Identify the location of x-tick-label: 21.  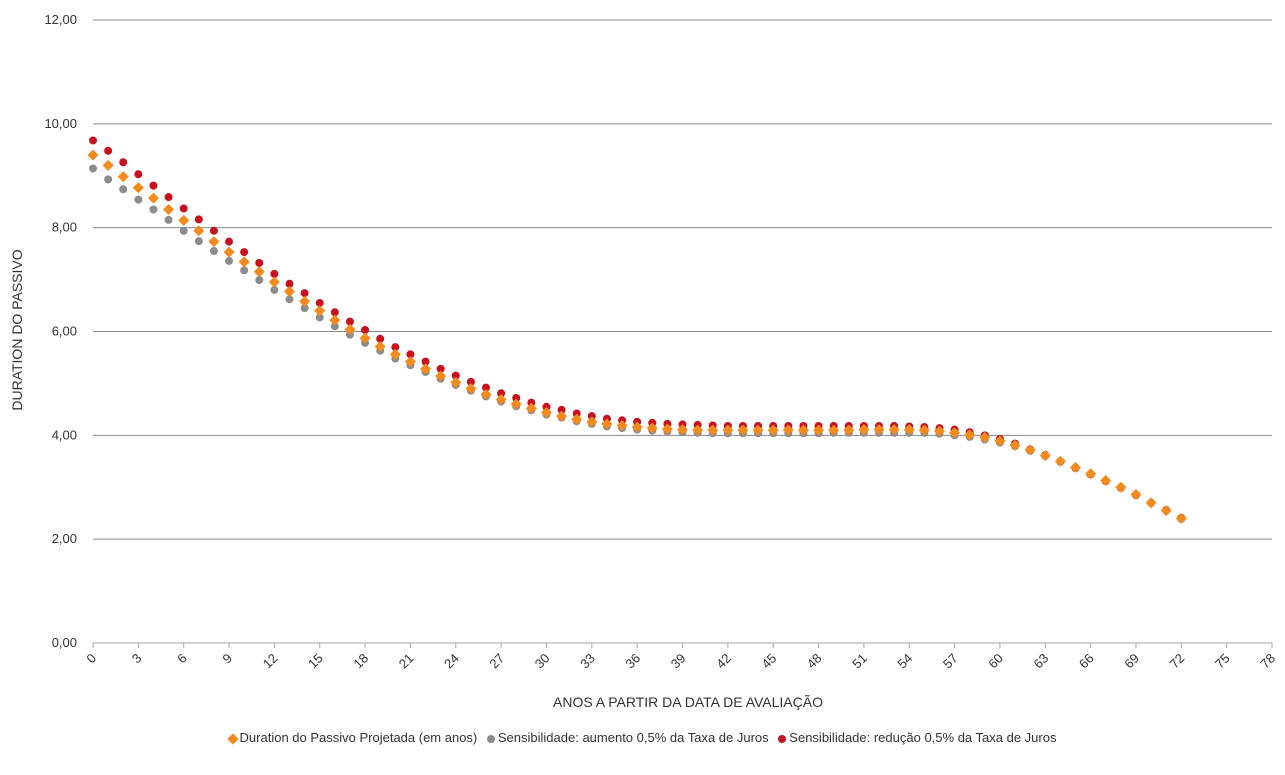
(406, 661).